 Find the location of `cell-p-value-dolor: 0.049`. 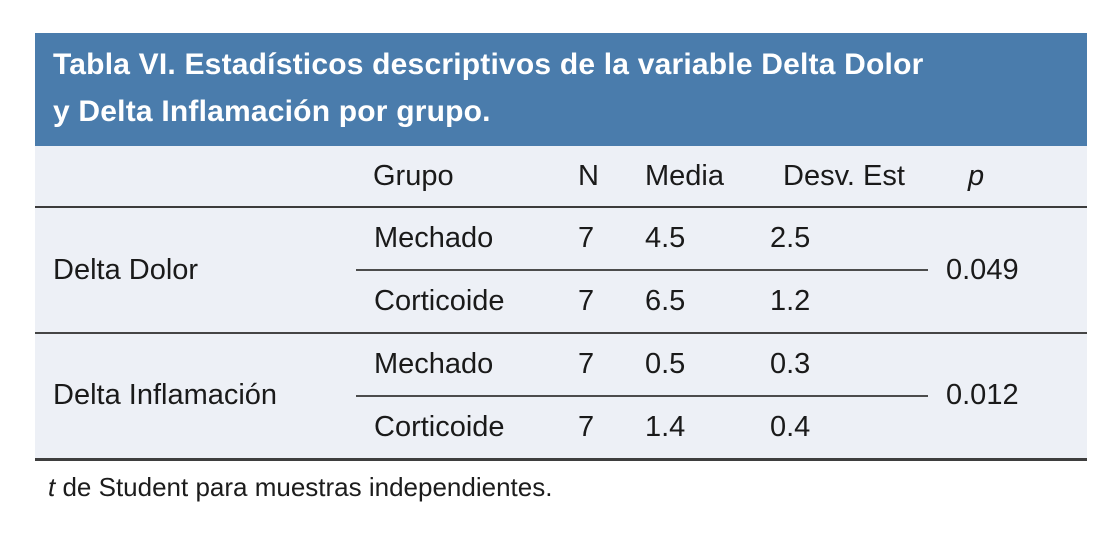

cell-p-value-dolor: 0.049 is located at coordinates (1007, 270).